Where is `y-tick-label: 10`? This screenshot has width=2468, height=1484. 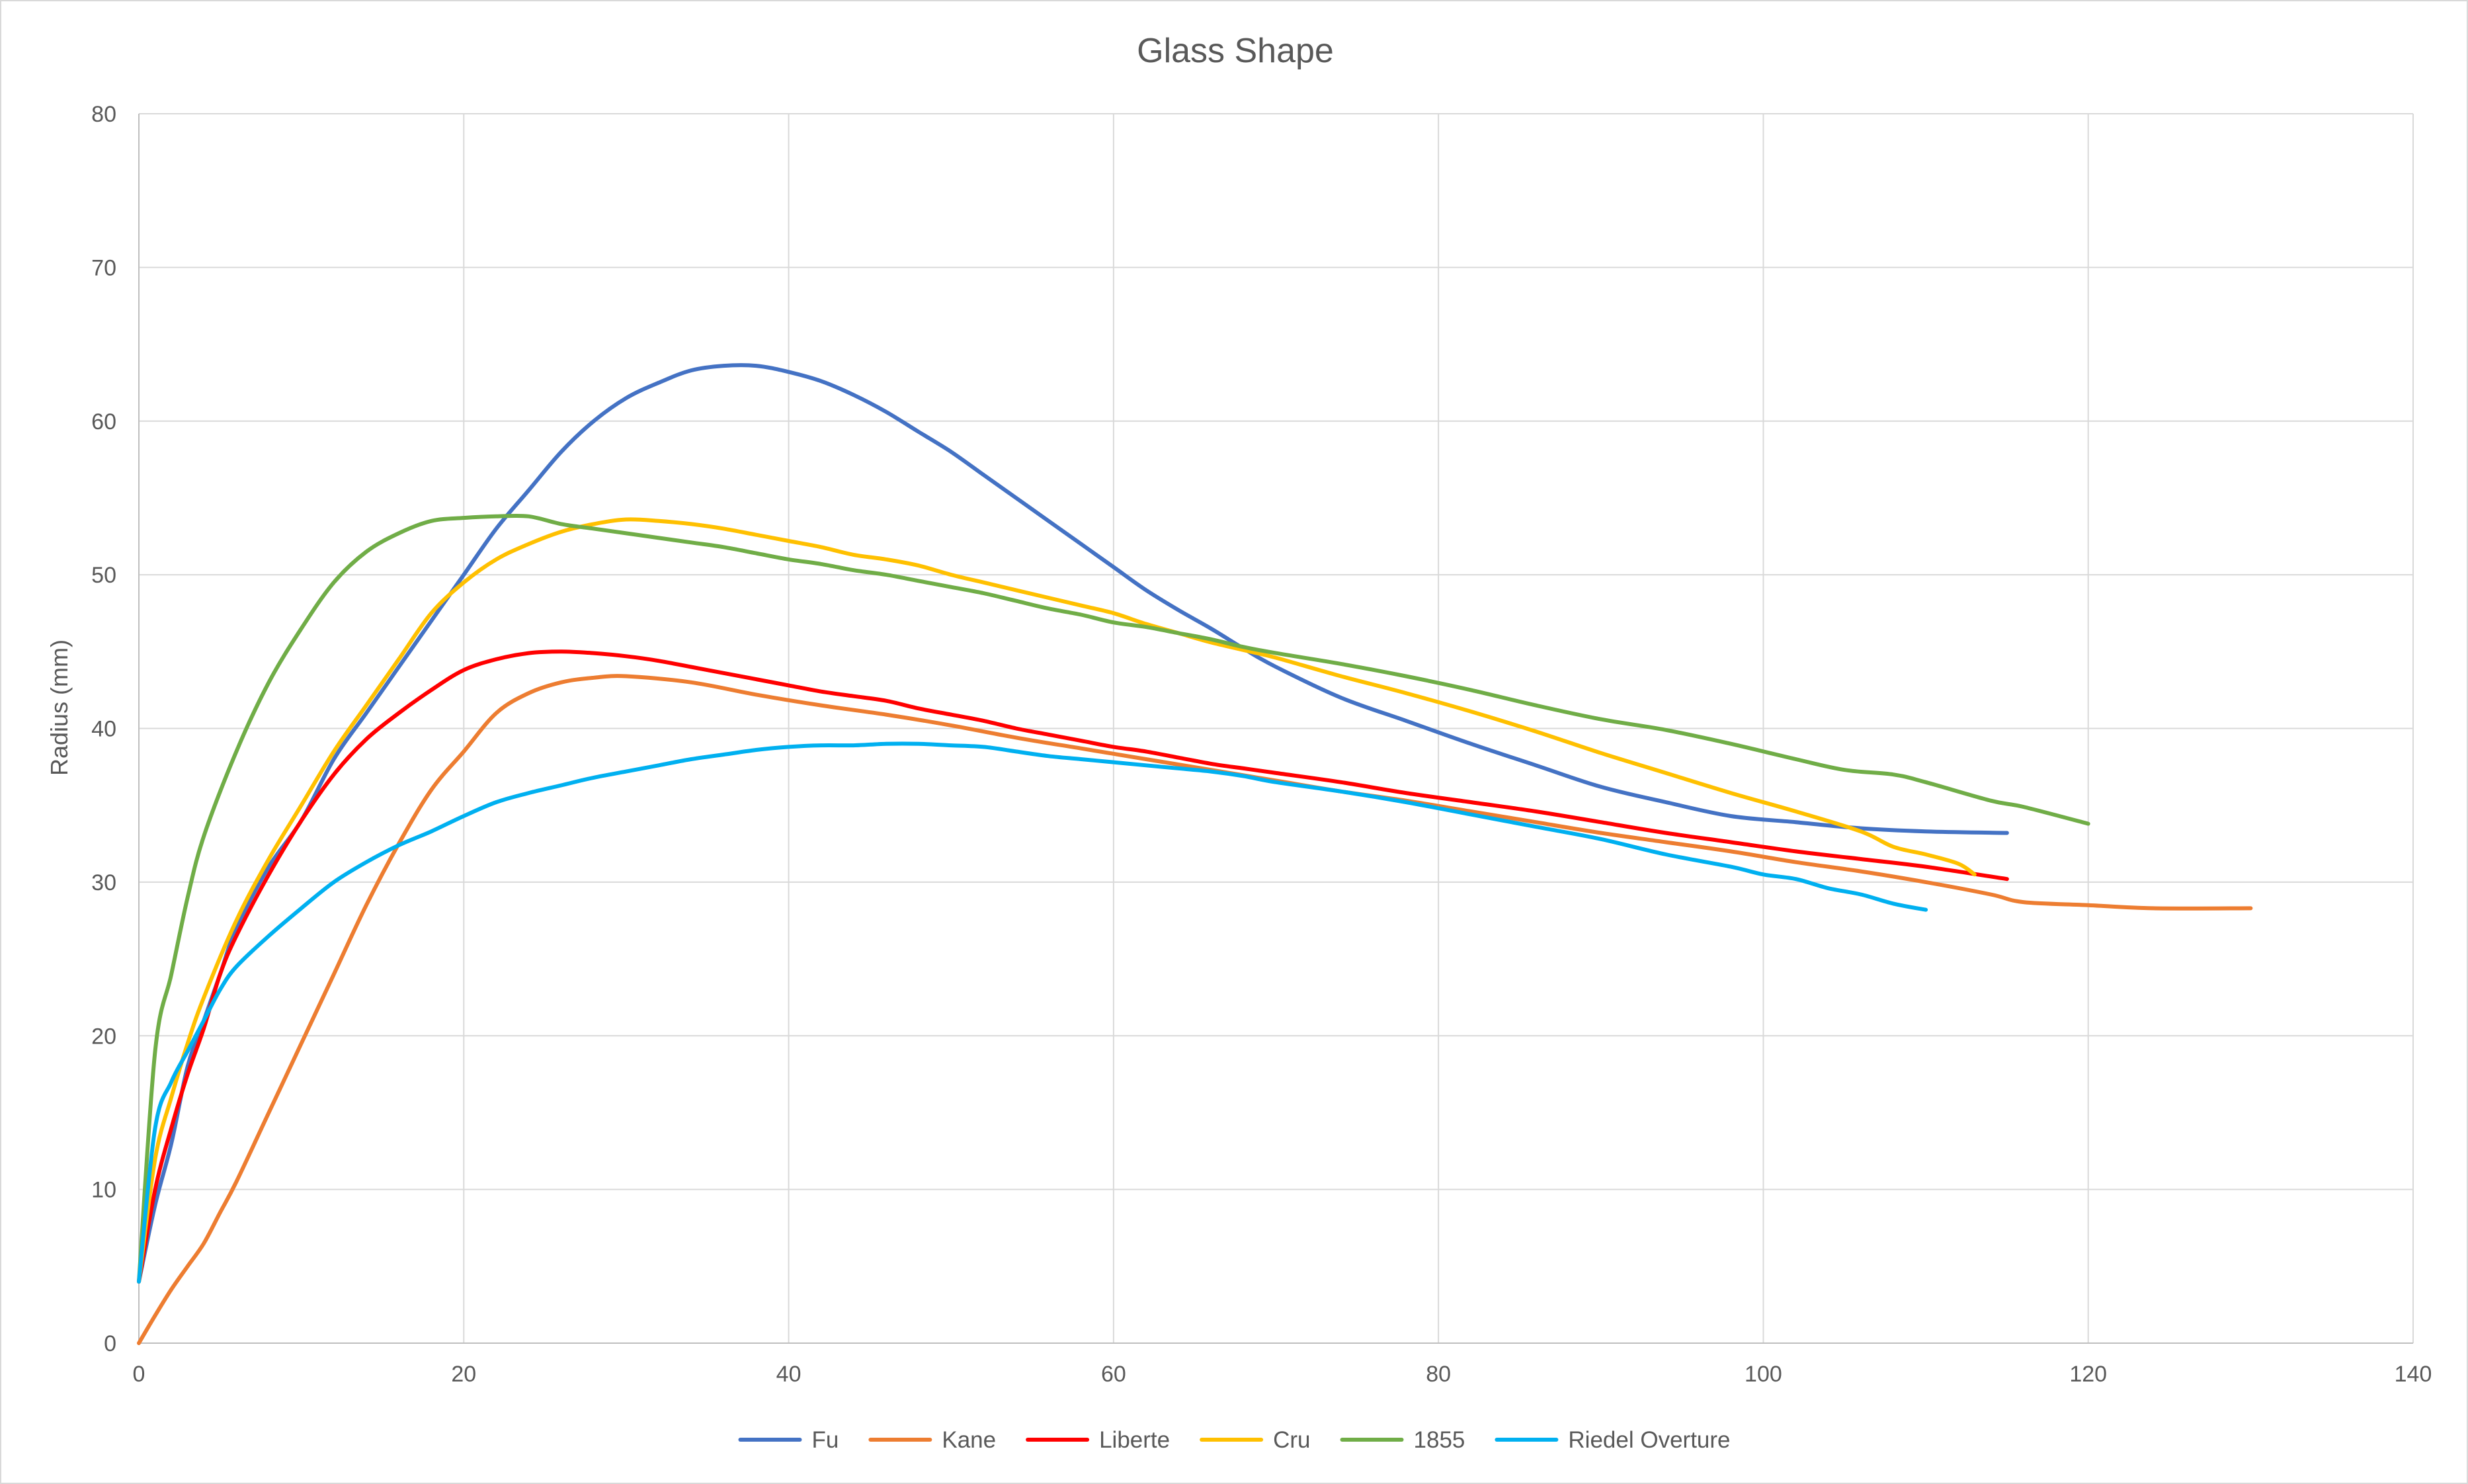 y-tick-label: 10 is located at coordinates (103, 1191).